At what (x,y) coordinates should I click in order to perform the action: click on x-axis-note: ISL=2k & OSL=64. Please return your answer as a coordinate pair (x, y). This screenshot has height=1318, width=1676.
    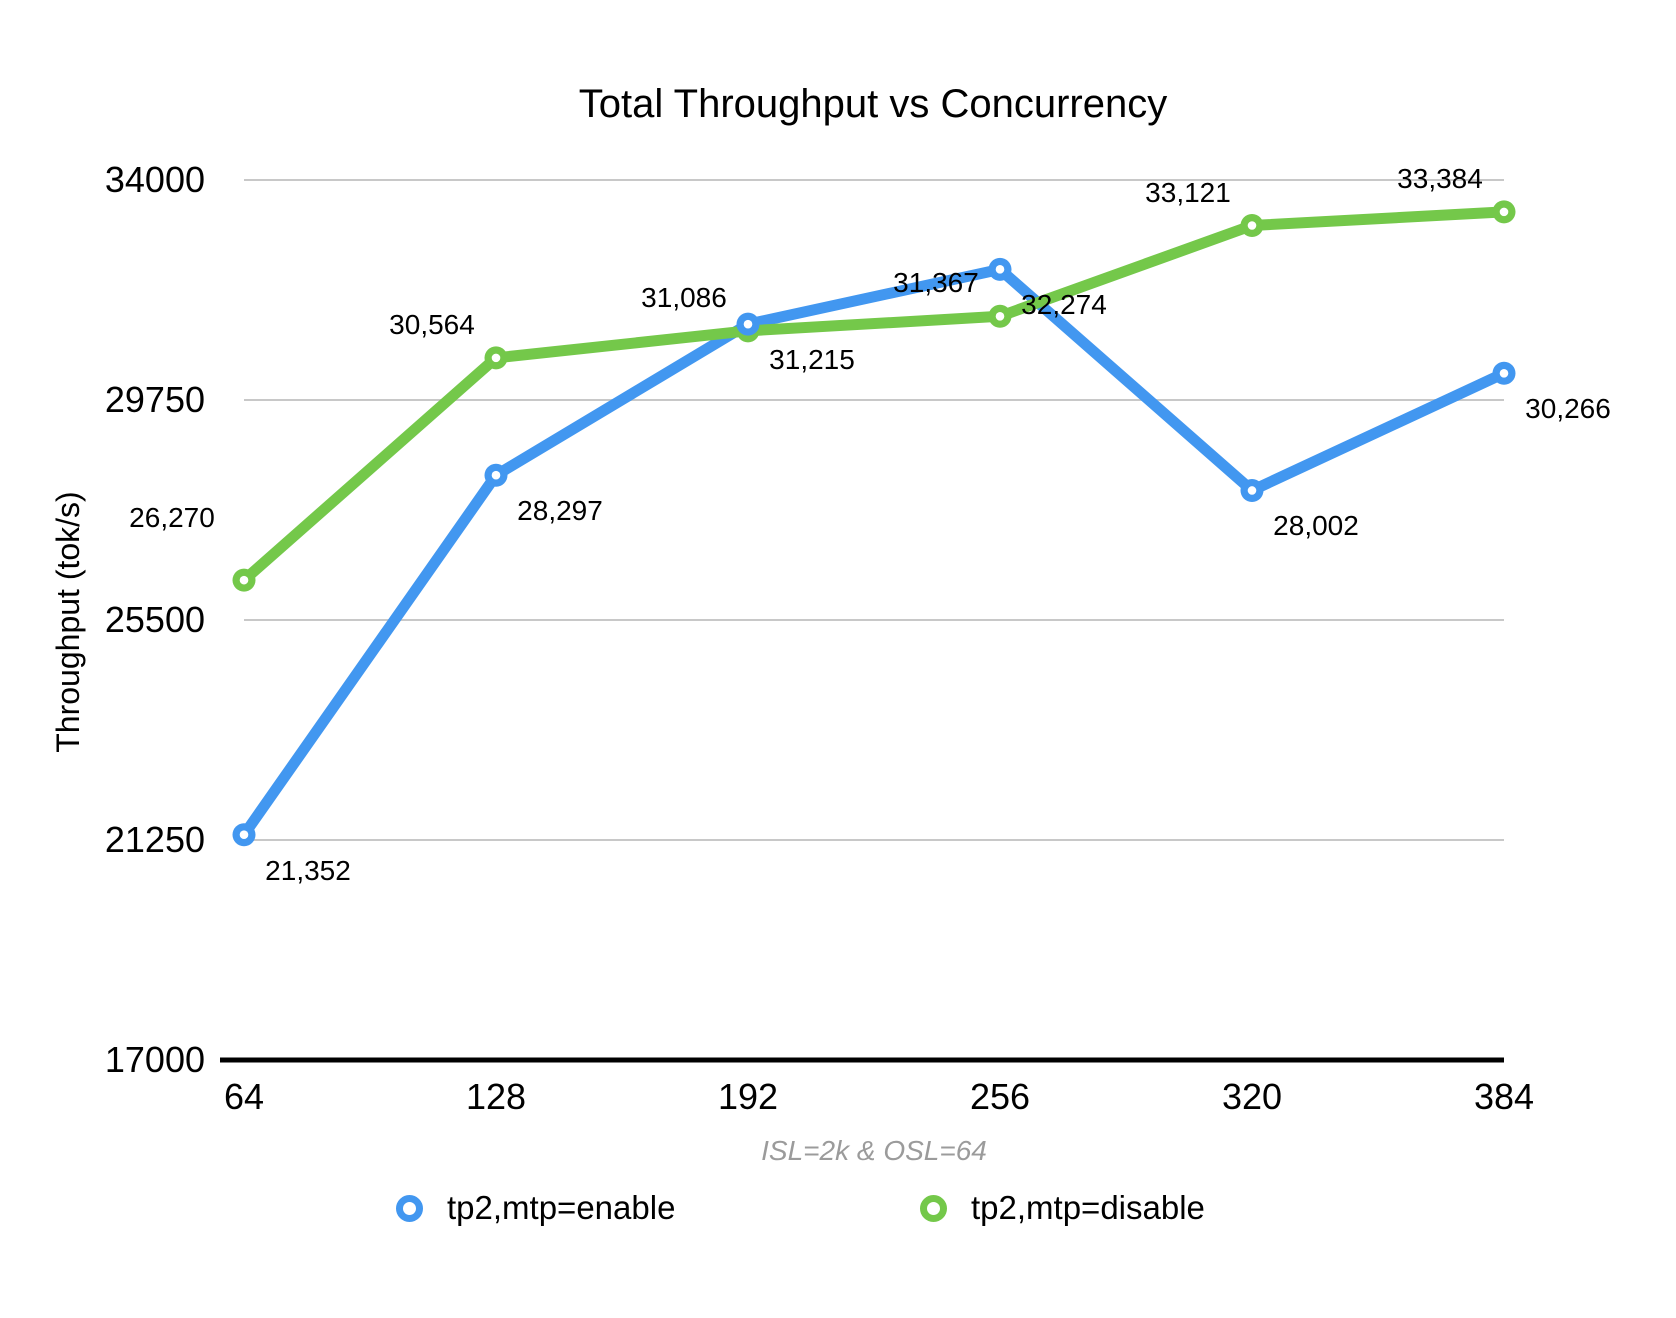
    Looking at the image, I should click on (874, 1150).